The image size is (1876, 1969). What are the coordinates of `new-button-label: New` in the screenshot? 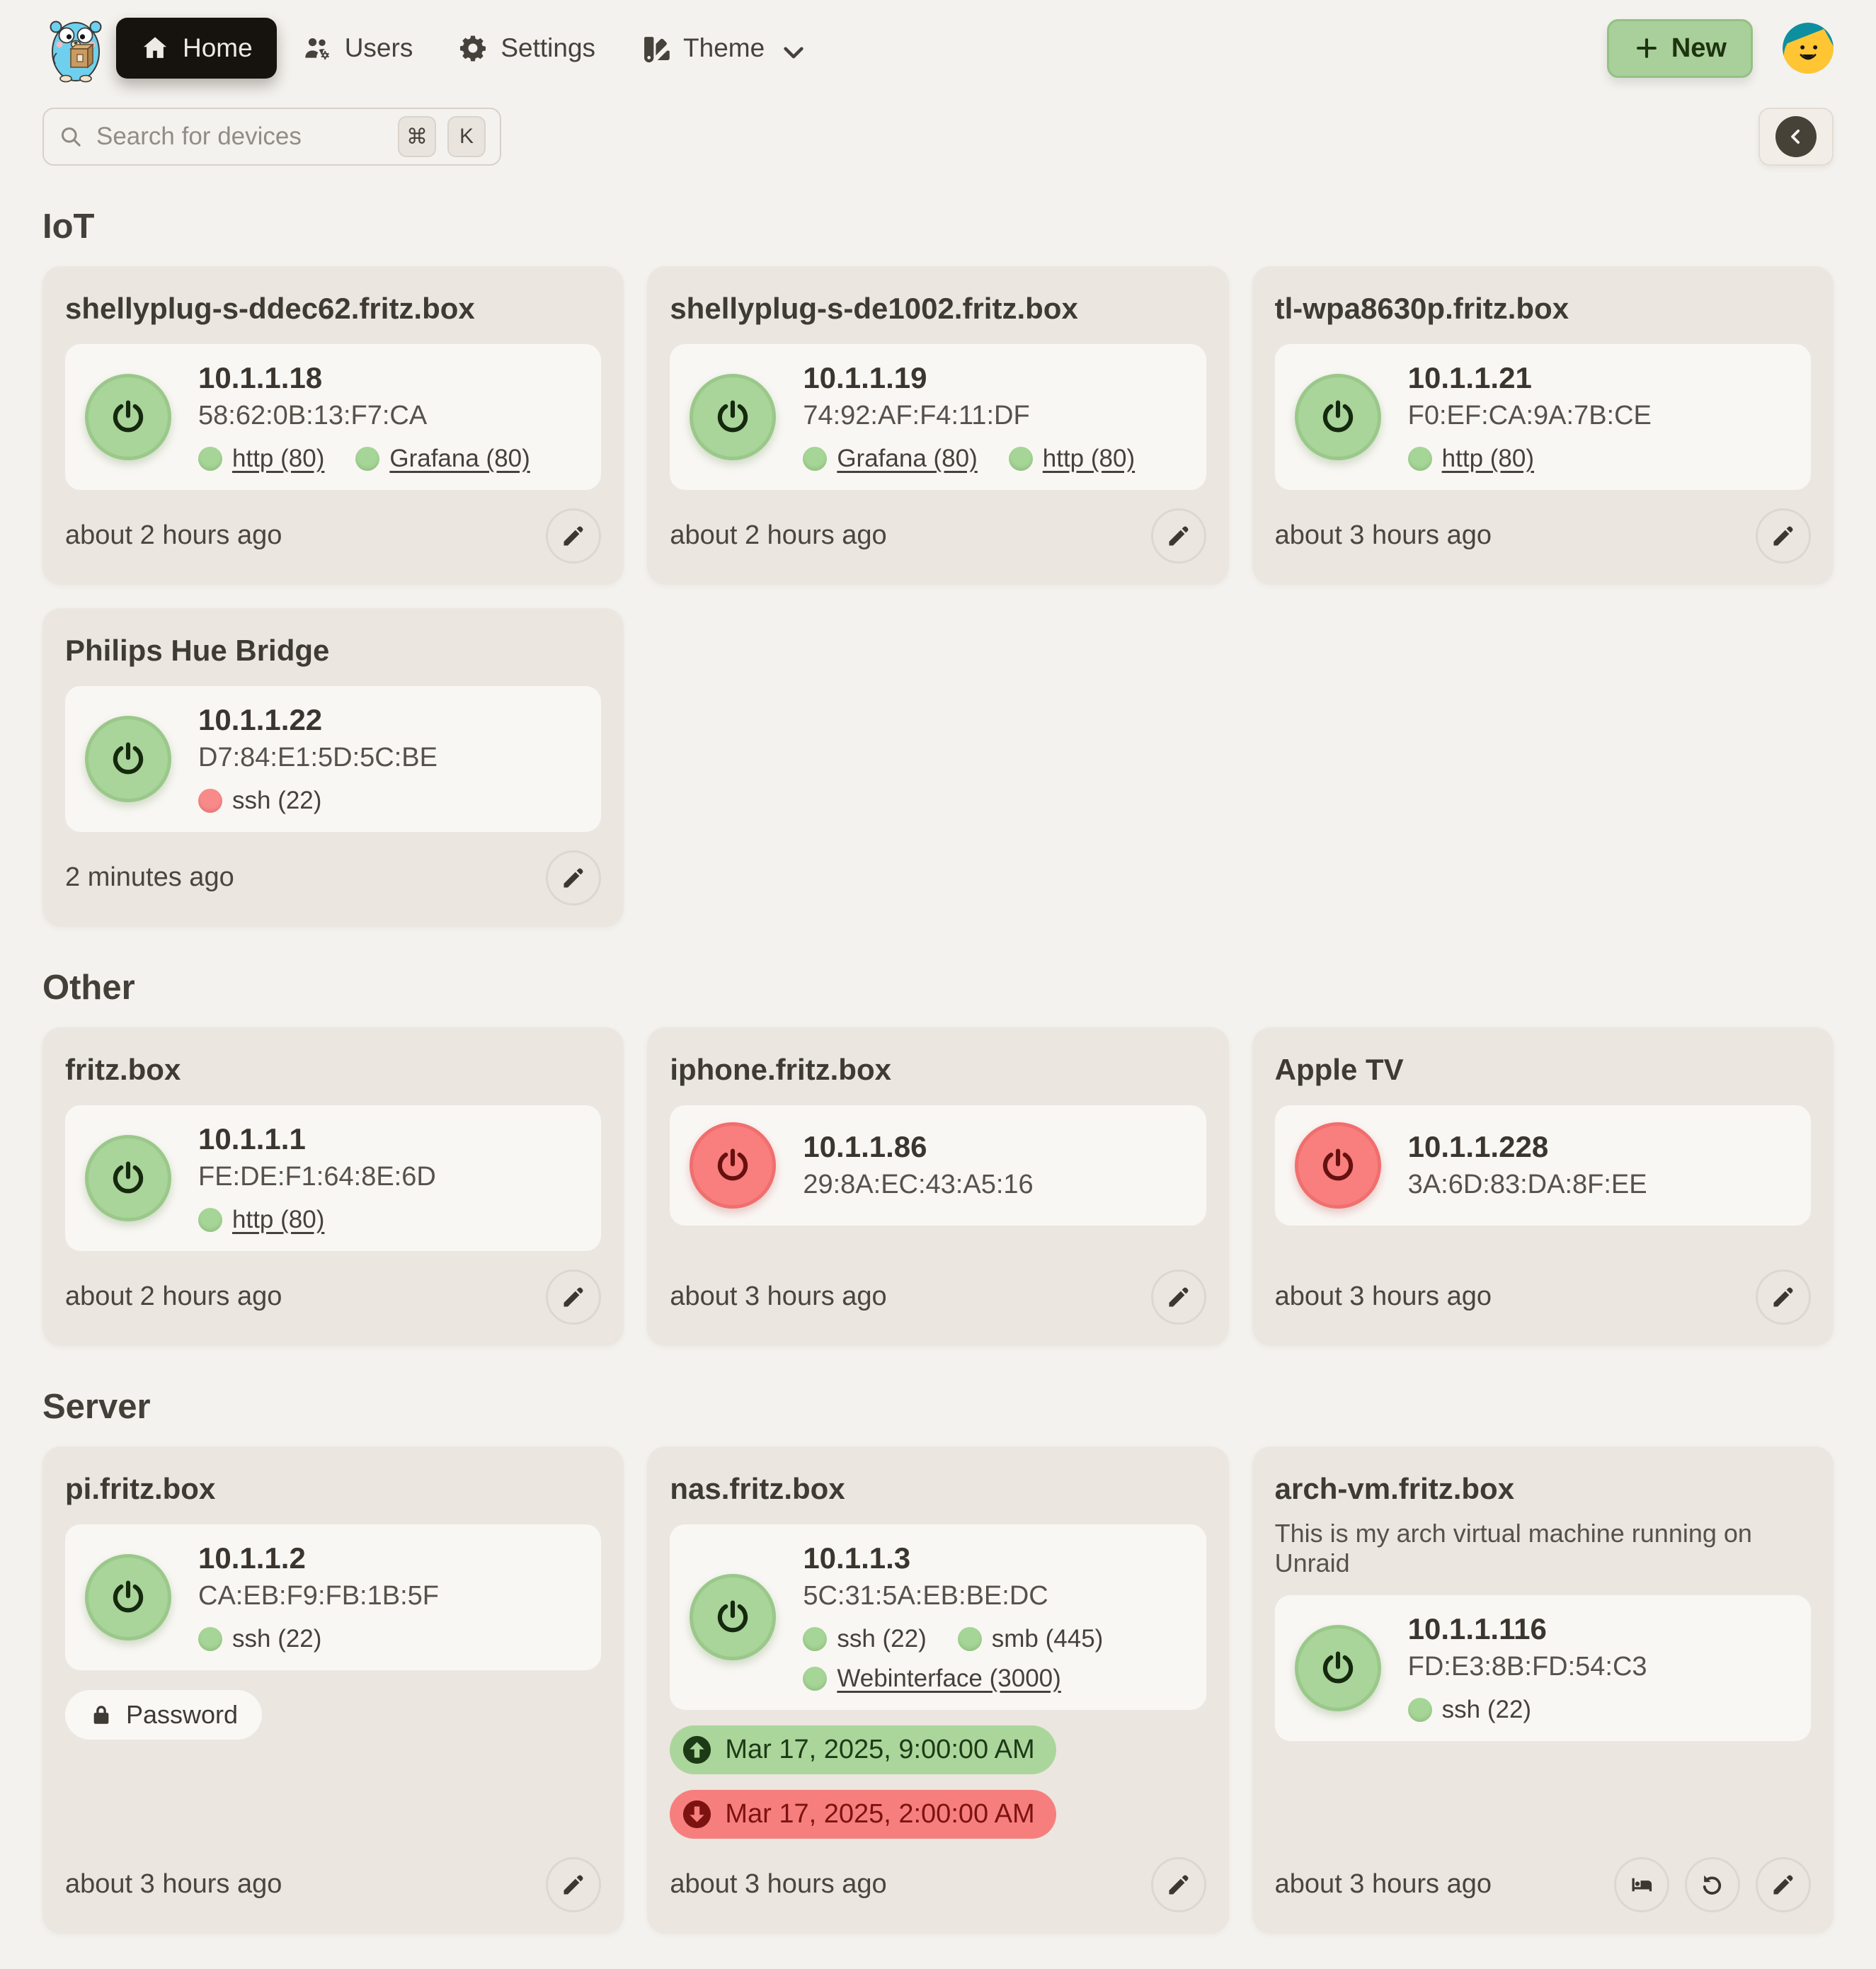 It's located at (1699, 48).